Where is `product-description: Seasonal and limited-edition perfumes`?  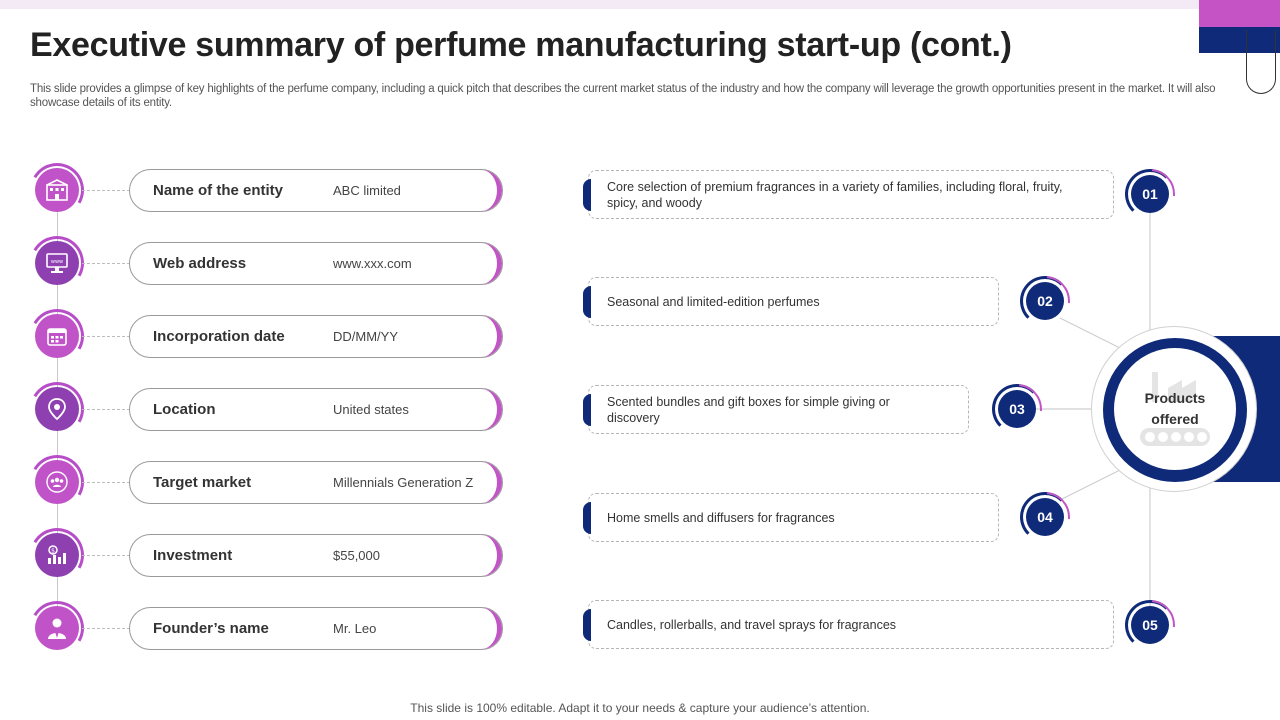 product-description: Seasonal and limited-edition perfumes is located at coordinates (713, 302).